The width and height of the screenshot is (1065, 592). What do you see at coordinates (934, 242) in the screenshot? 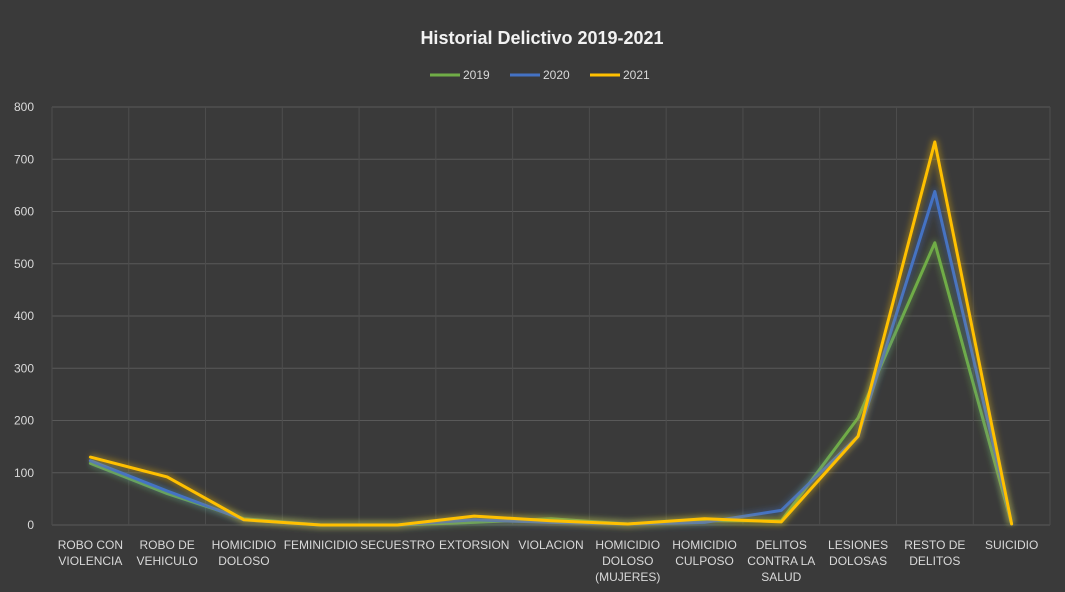
I see `data-point-2019` at bounding box center [934, 242].